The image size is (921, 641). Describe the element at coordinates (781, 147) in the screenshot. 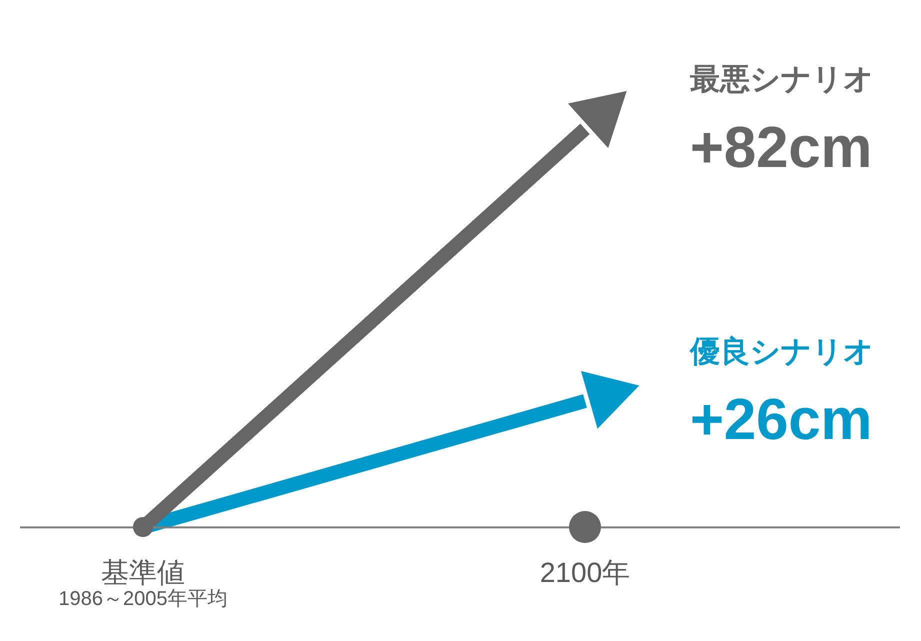

I see `data-label: +82cm` at that location.